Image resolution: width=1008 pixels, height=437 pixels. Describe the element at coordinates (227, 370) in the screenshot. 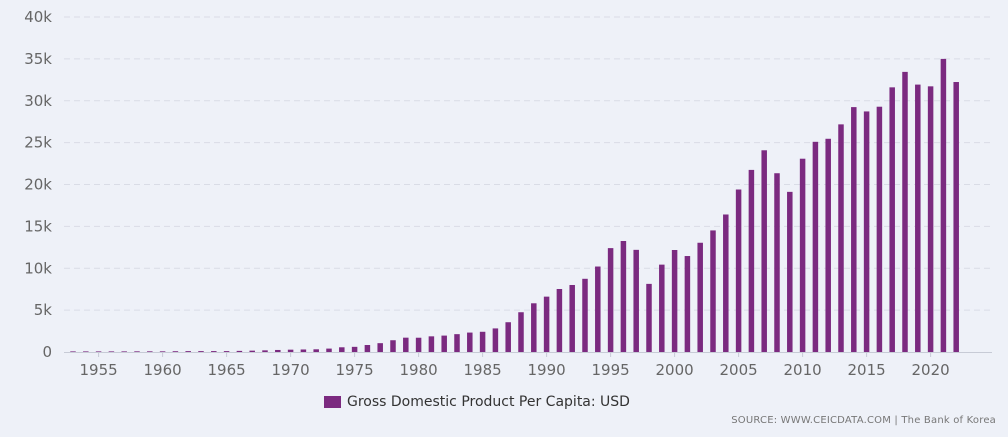

I see `x-tick-label: 1965` at that location.